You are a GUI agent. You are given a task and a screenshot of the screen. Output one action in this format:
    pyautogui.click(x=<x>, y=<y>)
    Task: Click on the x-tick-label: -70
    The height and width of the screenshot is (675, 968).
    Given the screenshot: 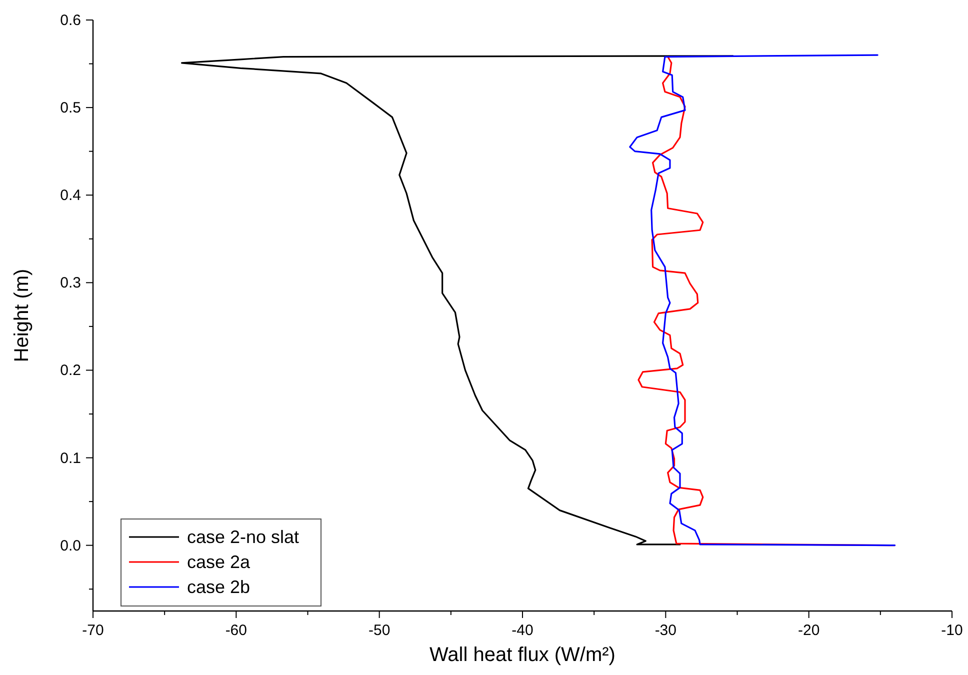 What is the action you would take?
    pyautogui.click(x=93, y=630)
    